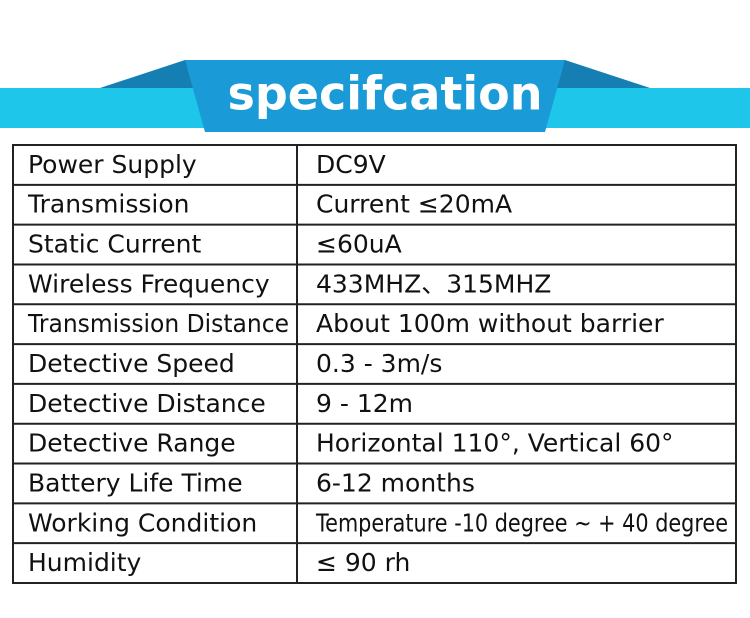 The image size is (750, 618). What do you see at coordinates (131, 363) in the screenshot?
I see `spec-label: Detective Speed` at bounding box center [131, 363].